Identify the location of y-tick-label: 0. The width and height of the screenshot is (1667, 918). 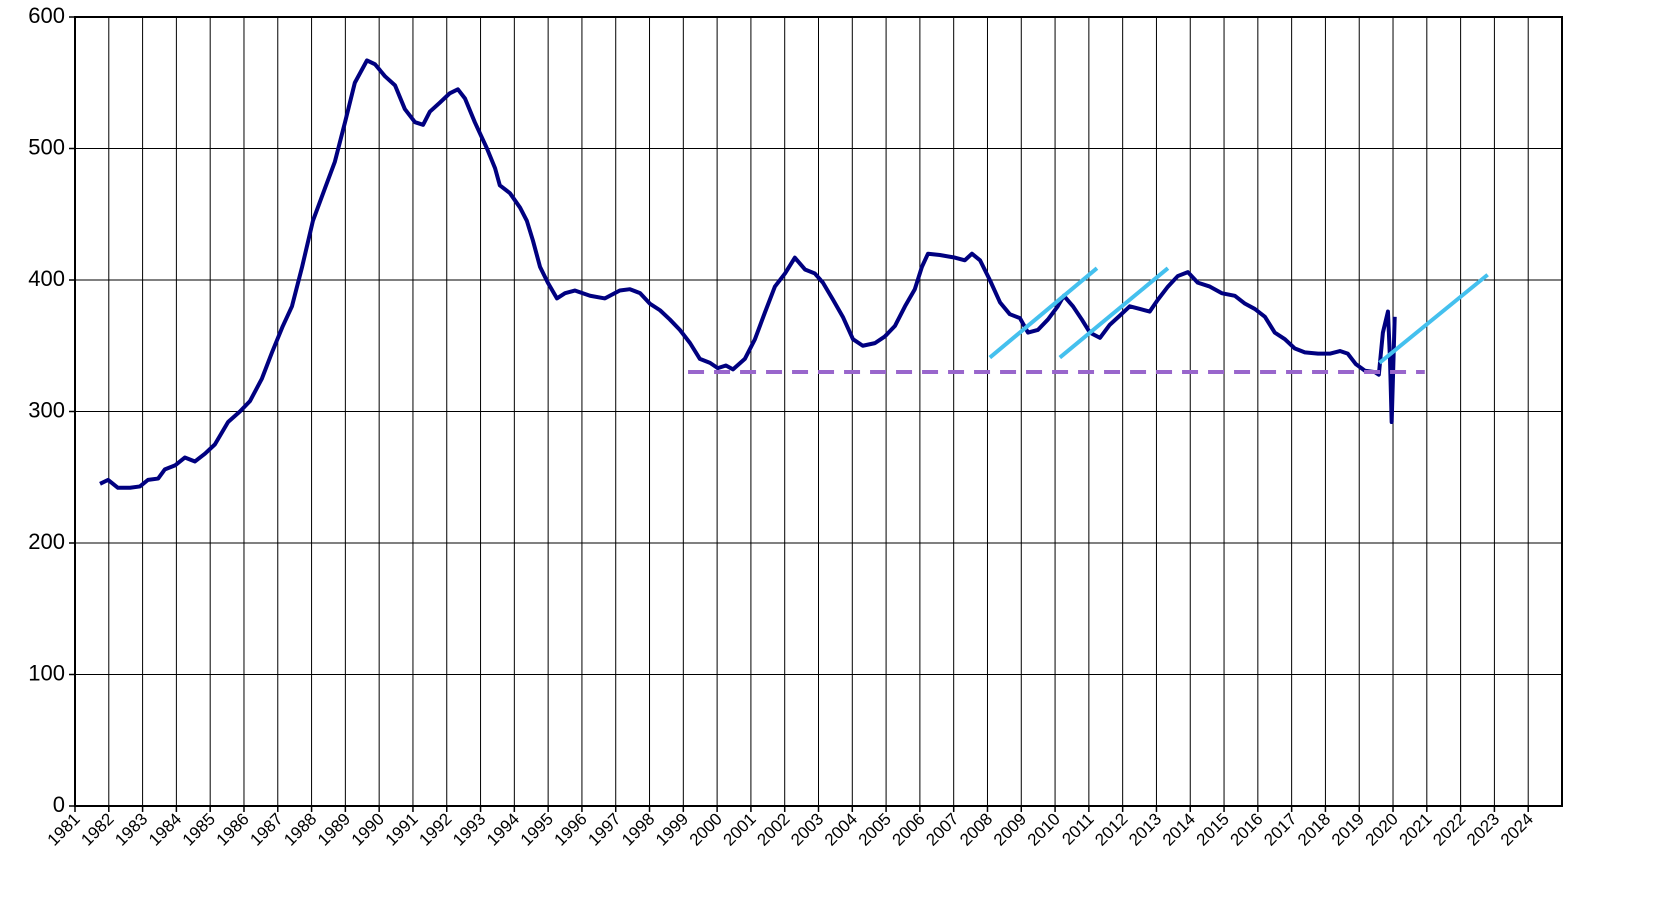
(59, 804).